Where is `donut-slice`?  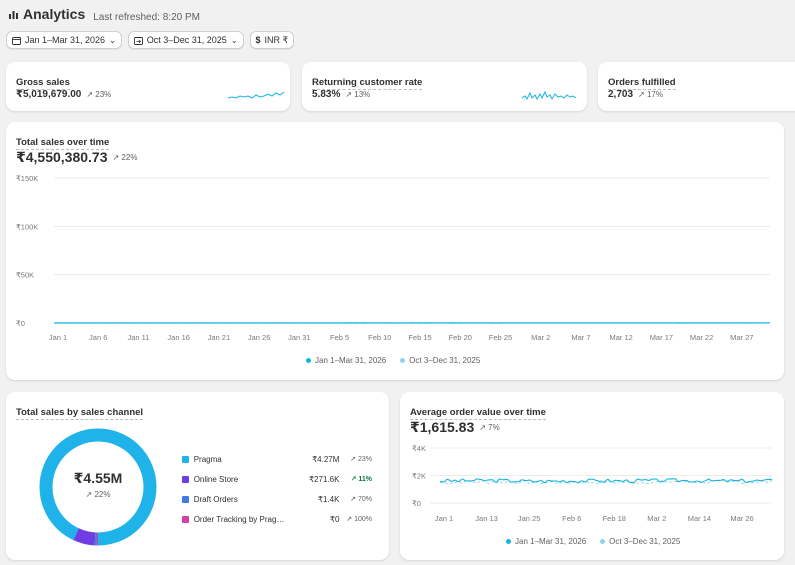 donut-slice is located at coordinates (98, 487).